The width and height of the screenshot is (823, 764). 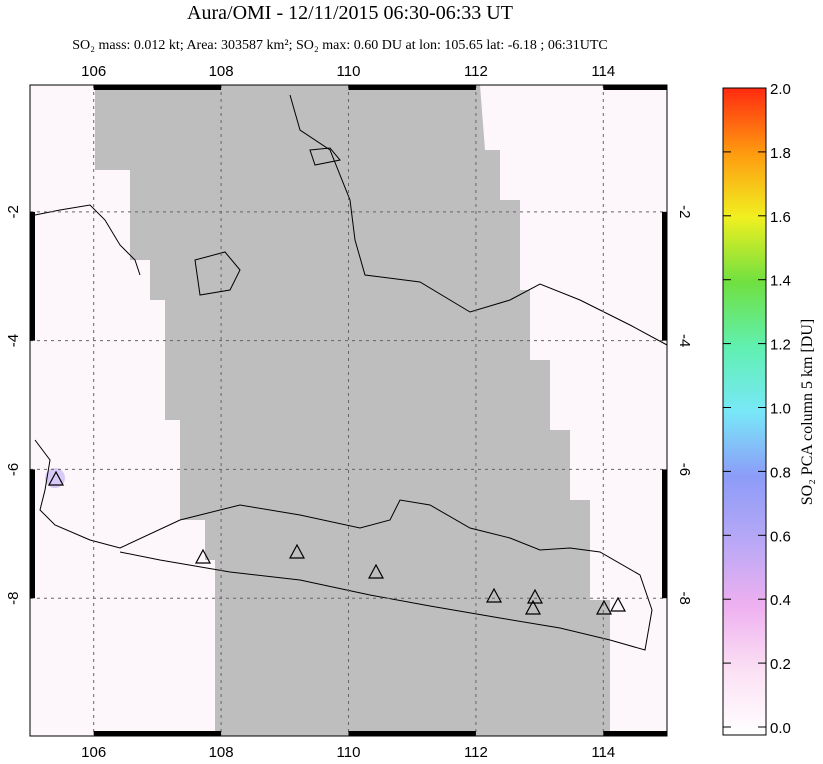 What do you see at coordinates (780, 217) in the screenshot?
I see `colorbar-tick-label: 1.6` at bounding box center [780, 217].